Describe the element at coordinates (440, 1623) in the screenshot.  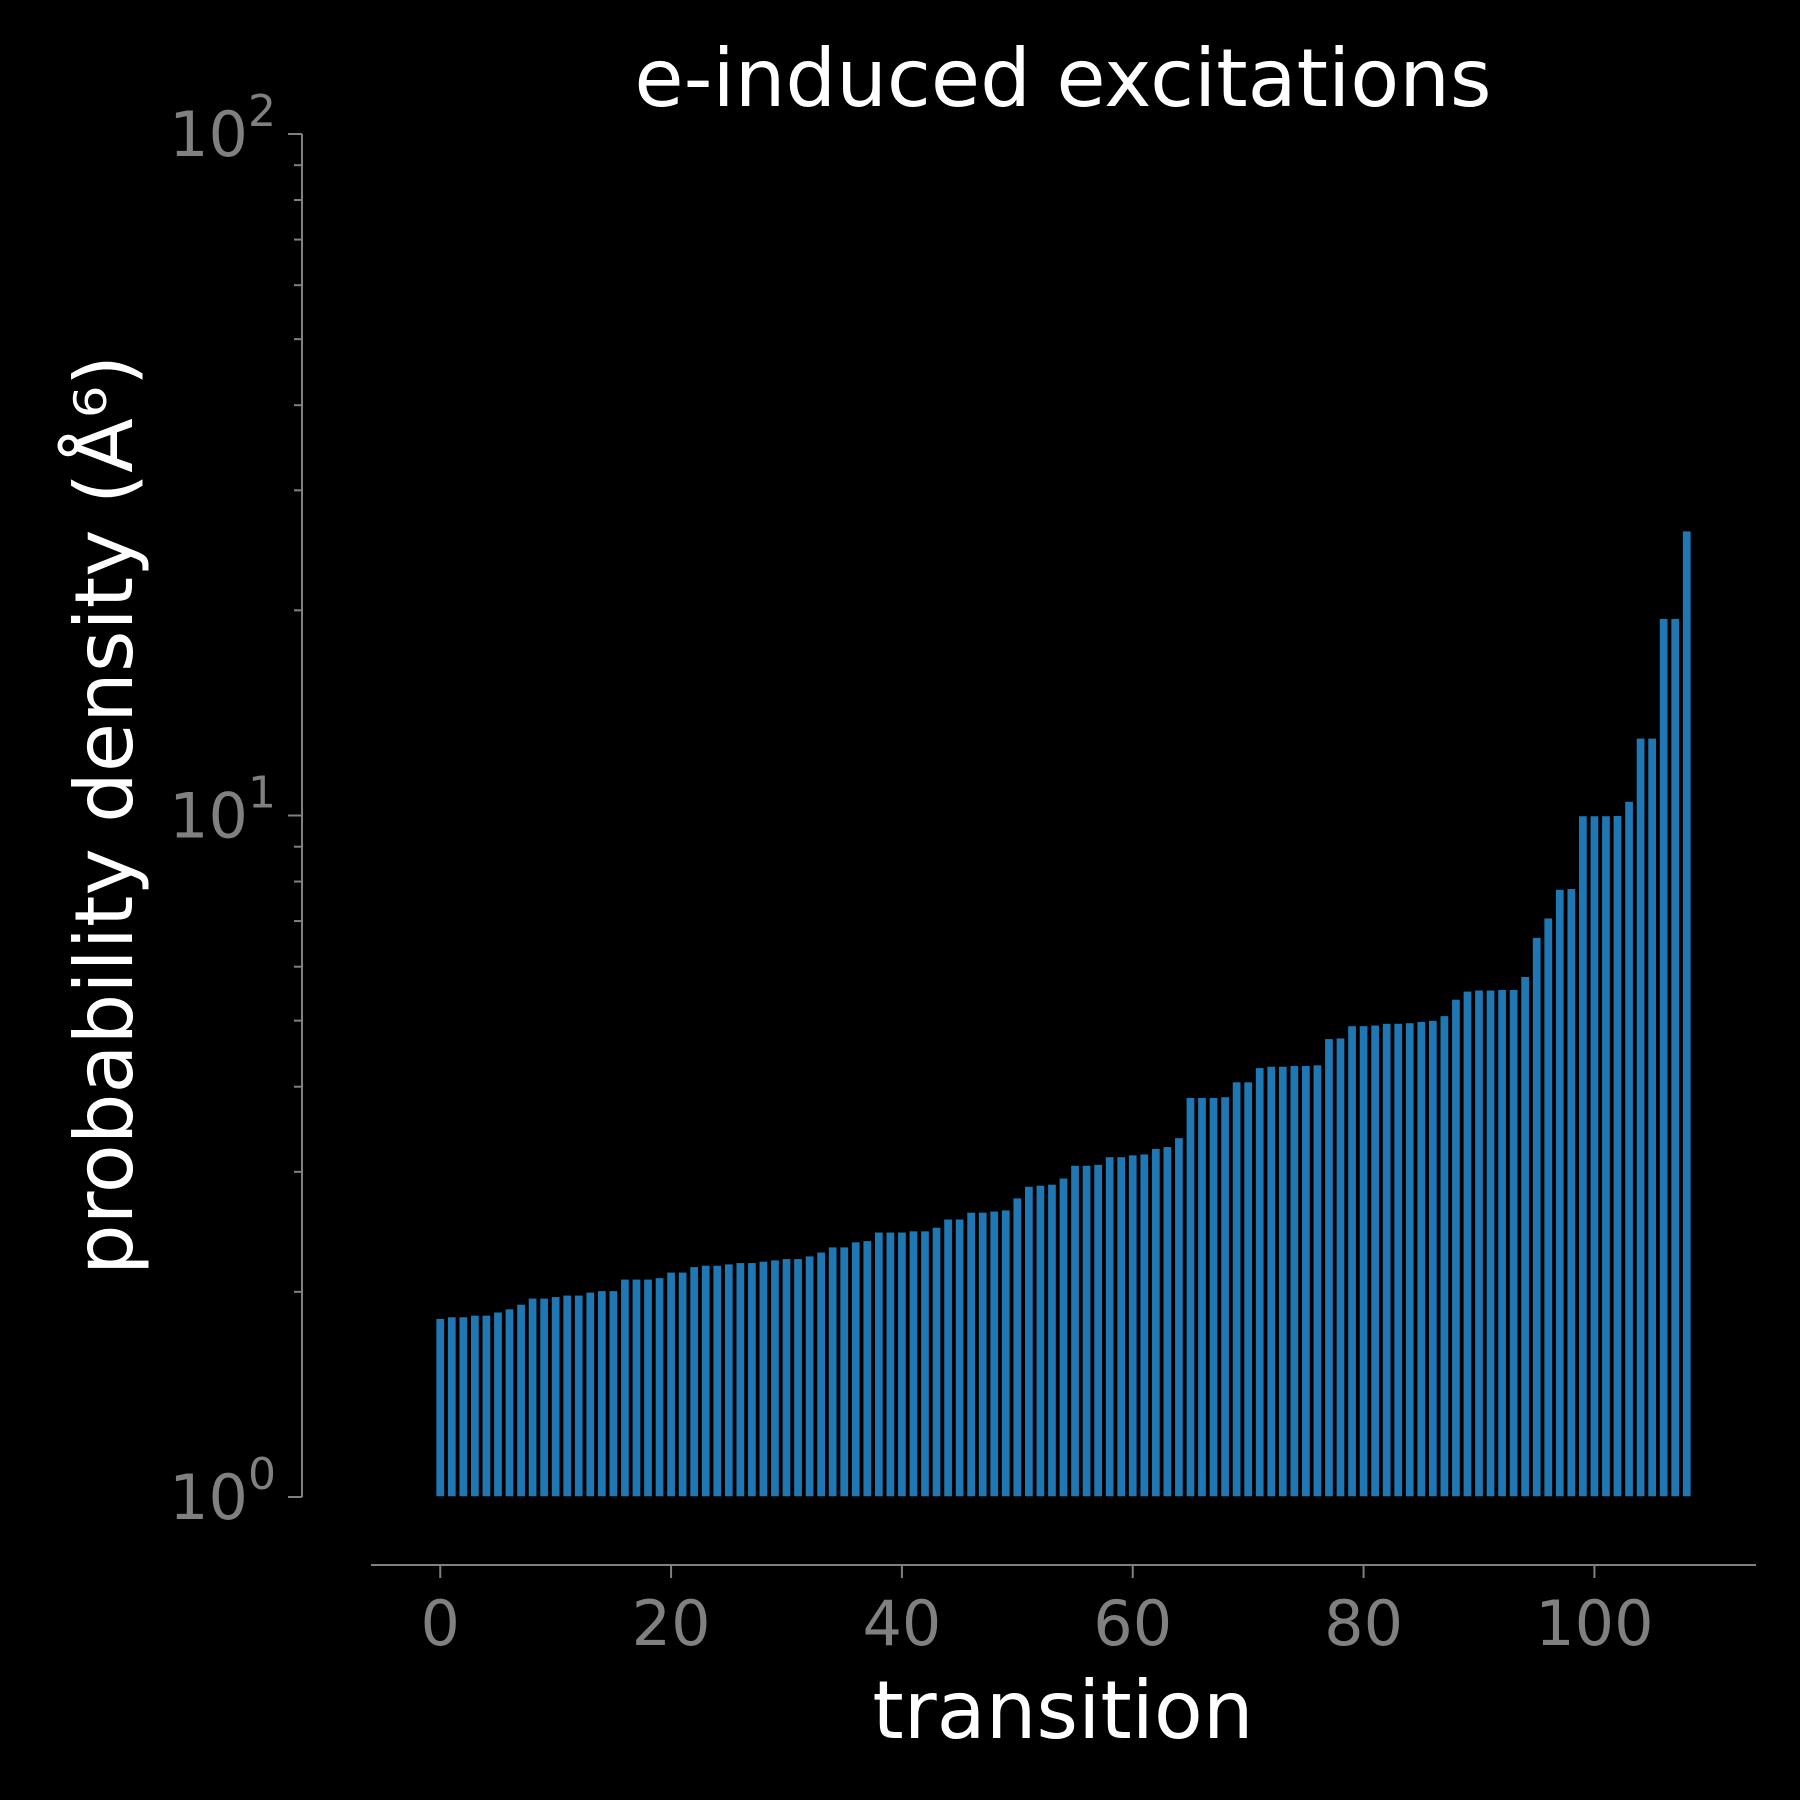
I see `x-tick-label: 0` at that location.